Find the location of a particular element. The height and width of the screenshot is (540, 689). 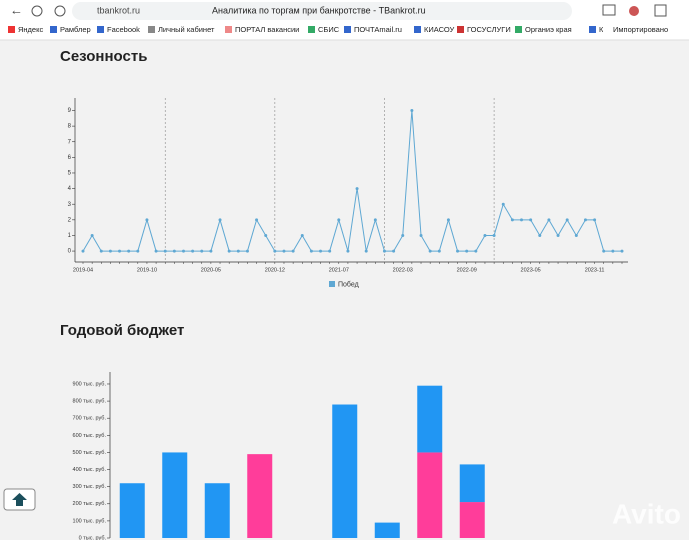

y-tick-label: 800 тыс. руб. is located at coordinates (90, 402).